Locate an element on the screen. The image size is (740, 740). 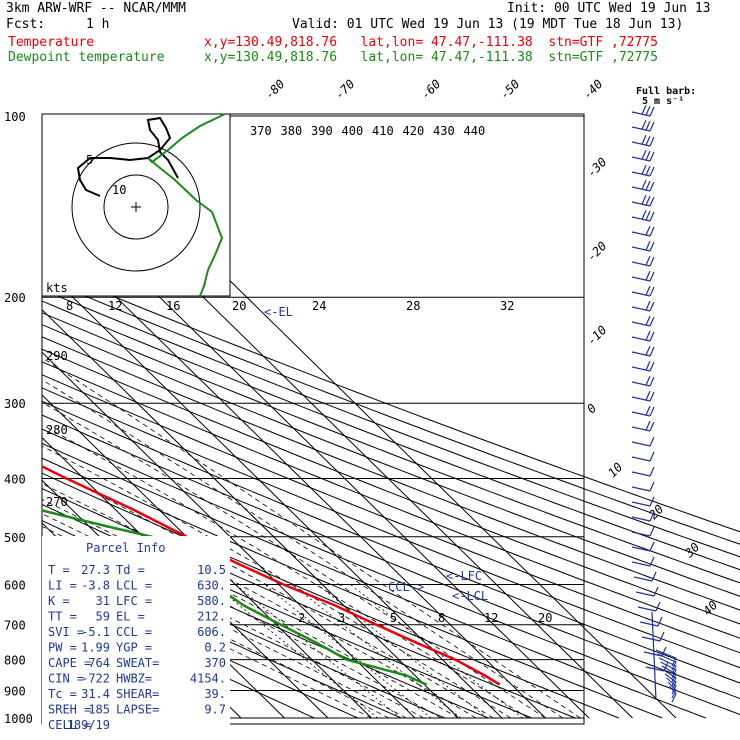
temperature-tick-label: -30 is located at coordinates (596, 167).